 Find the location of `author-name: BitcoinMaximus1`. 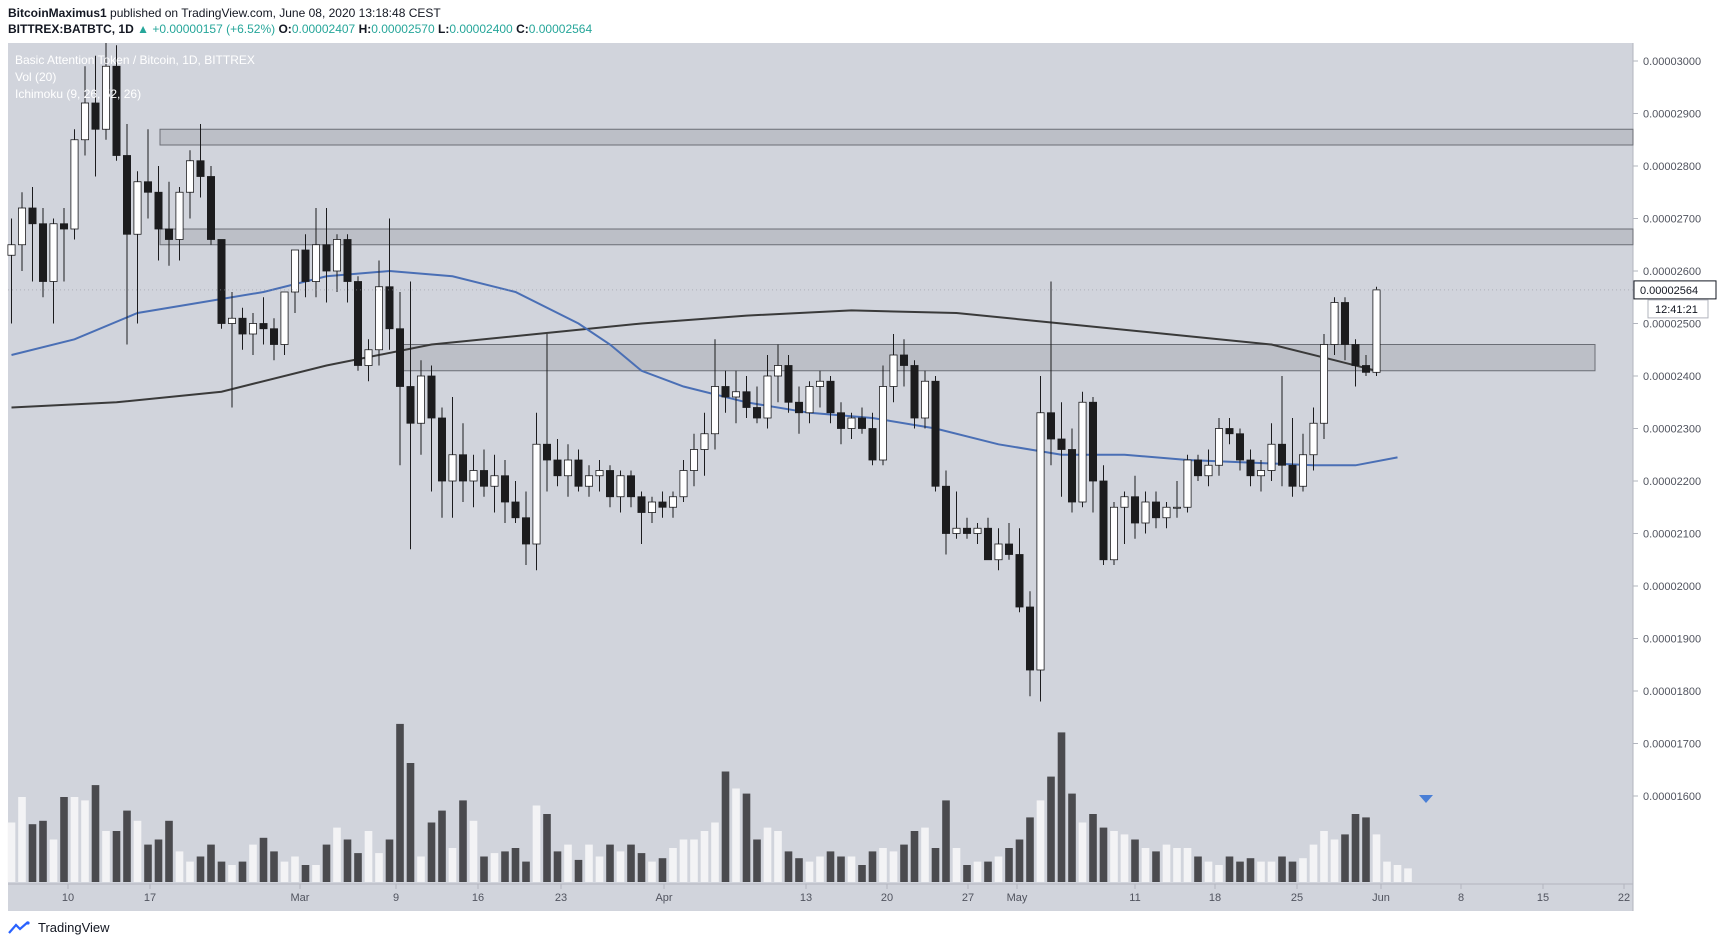

author-name: BitcoinMaximus1 is located at coordinates (57, 13).